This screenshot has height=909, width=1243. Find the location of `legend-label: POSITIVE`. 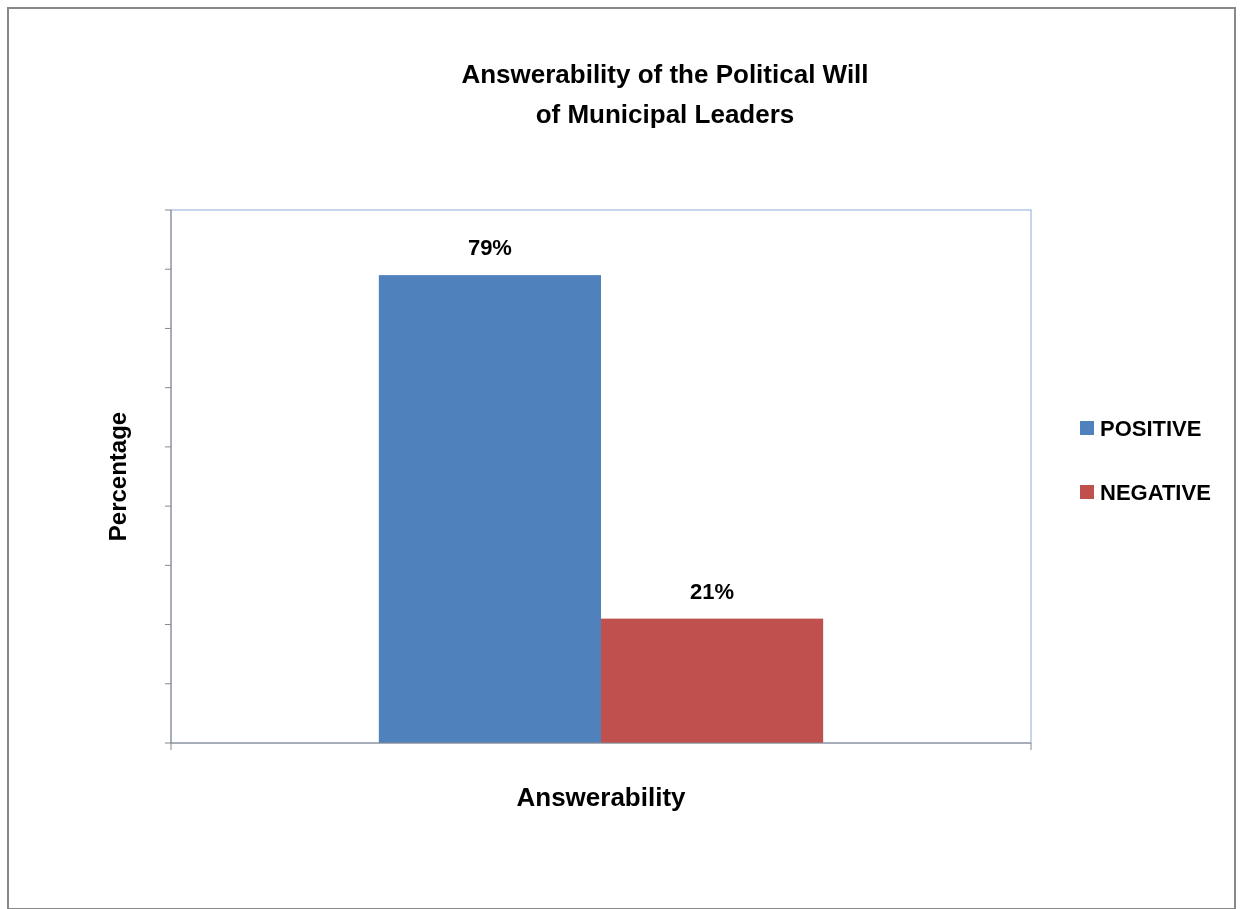

legend-label: POSITIVE is located at coordinates (1151, 428).